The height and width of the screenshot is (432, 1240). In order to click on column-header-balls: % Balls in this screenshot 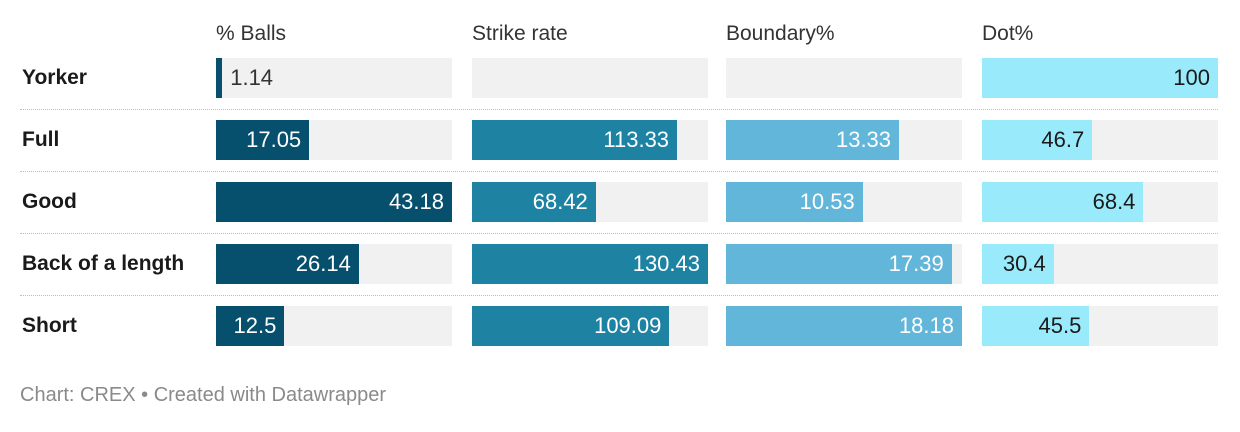, I will do `click(251, 33)`.